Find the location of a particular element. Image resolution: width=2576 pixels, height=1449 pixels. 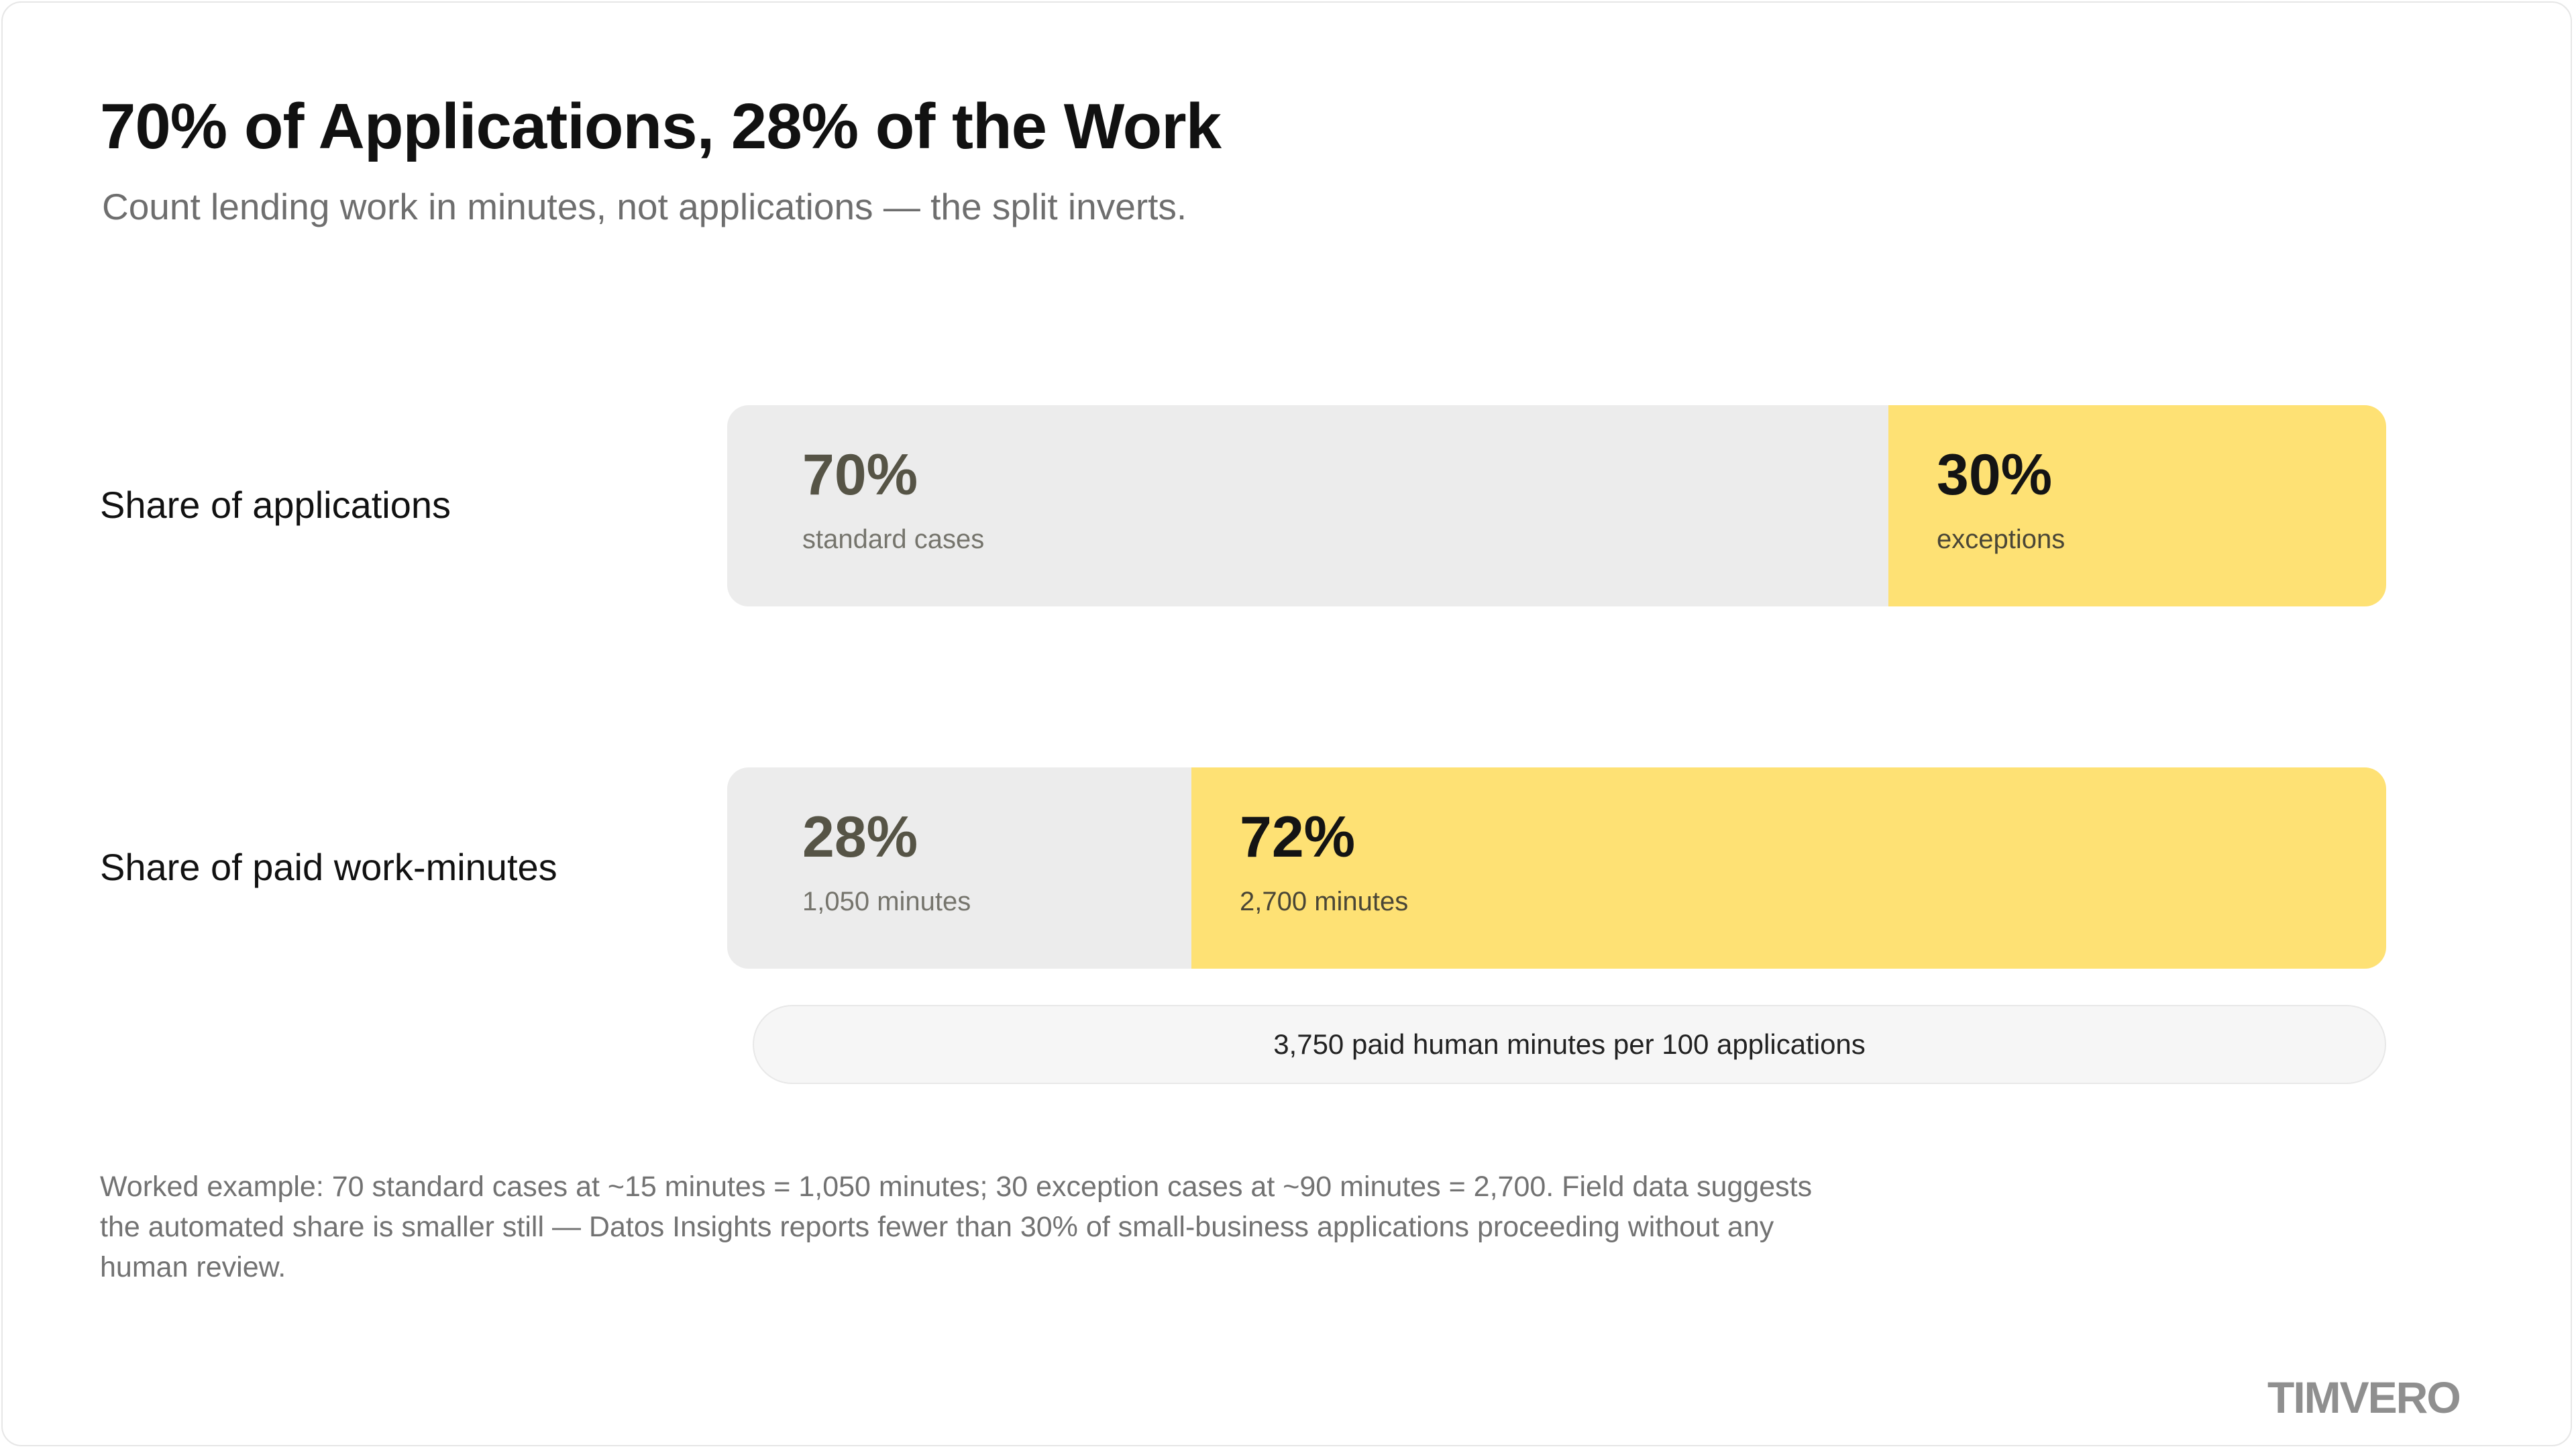

bar-applications: 70% standard cases 30% exceptions is located at coordinates (1556, 505).